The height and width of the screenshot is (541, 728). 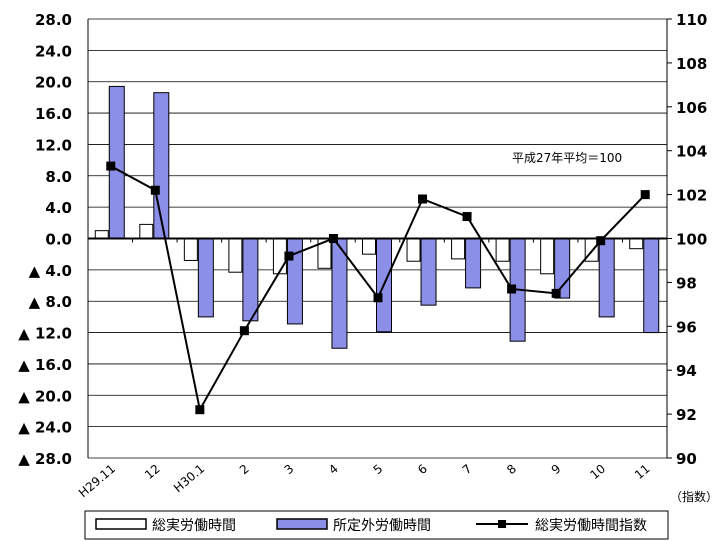 What do you see at coordinates (591, 526) in the screenshot?
I see `legend-label-index: 総実労働時間指数` at bounding box center [591, 526].